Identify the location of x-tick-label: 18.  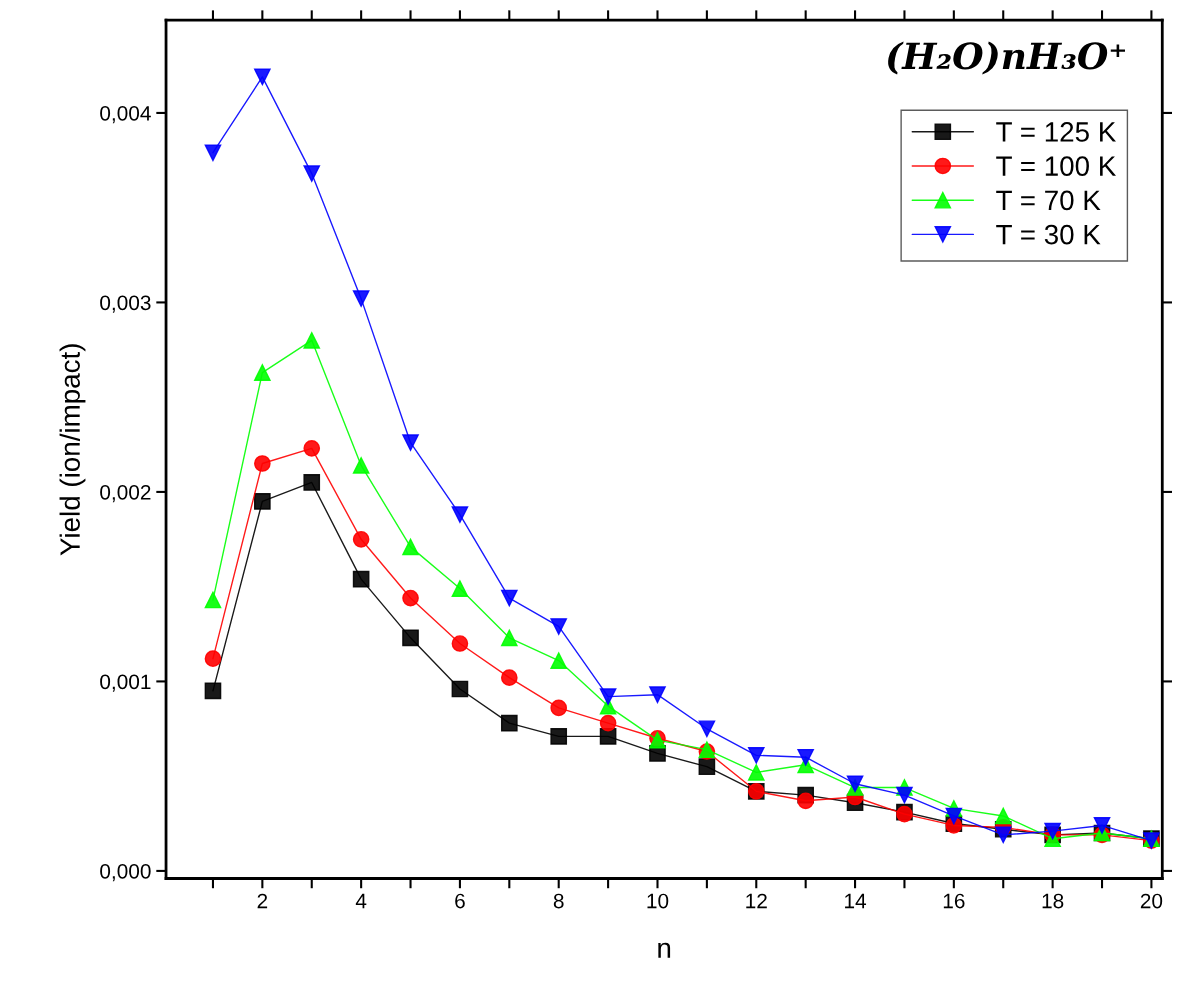
(1053, 901).